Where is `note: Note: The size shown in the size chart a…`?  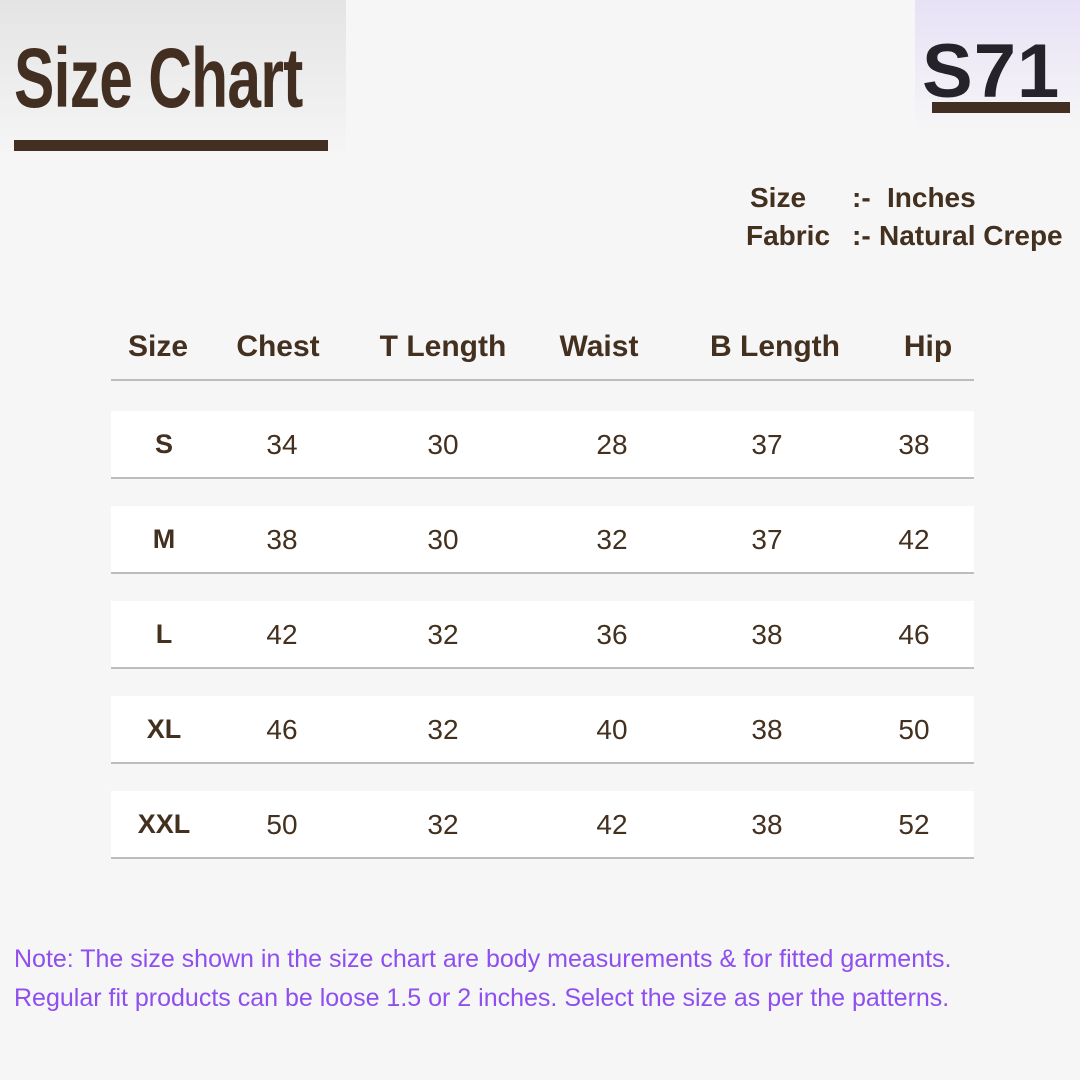
note: Note: The size shown in the size chart a… is located at coordinates (483, 979).